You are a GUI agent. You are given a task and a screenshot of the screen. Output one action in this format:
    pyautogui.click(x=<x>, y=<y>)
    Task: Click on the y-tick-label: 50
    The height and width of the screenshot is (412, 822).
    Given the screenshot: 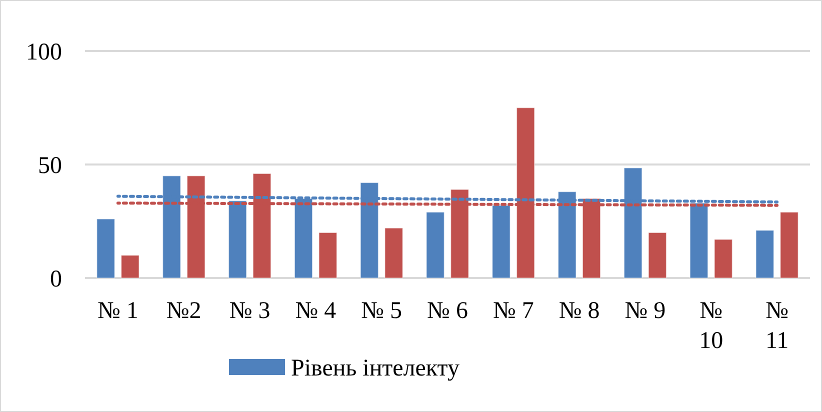 What is the action you would take?
    pyautogui.click(x=50, y=165)
    